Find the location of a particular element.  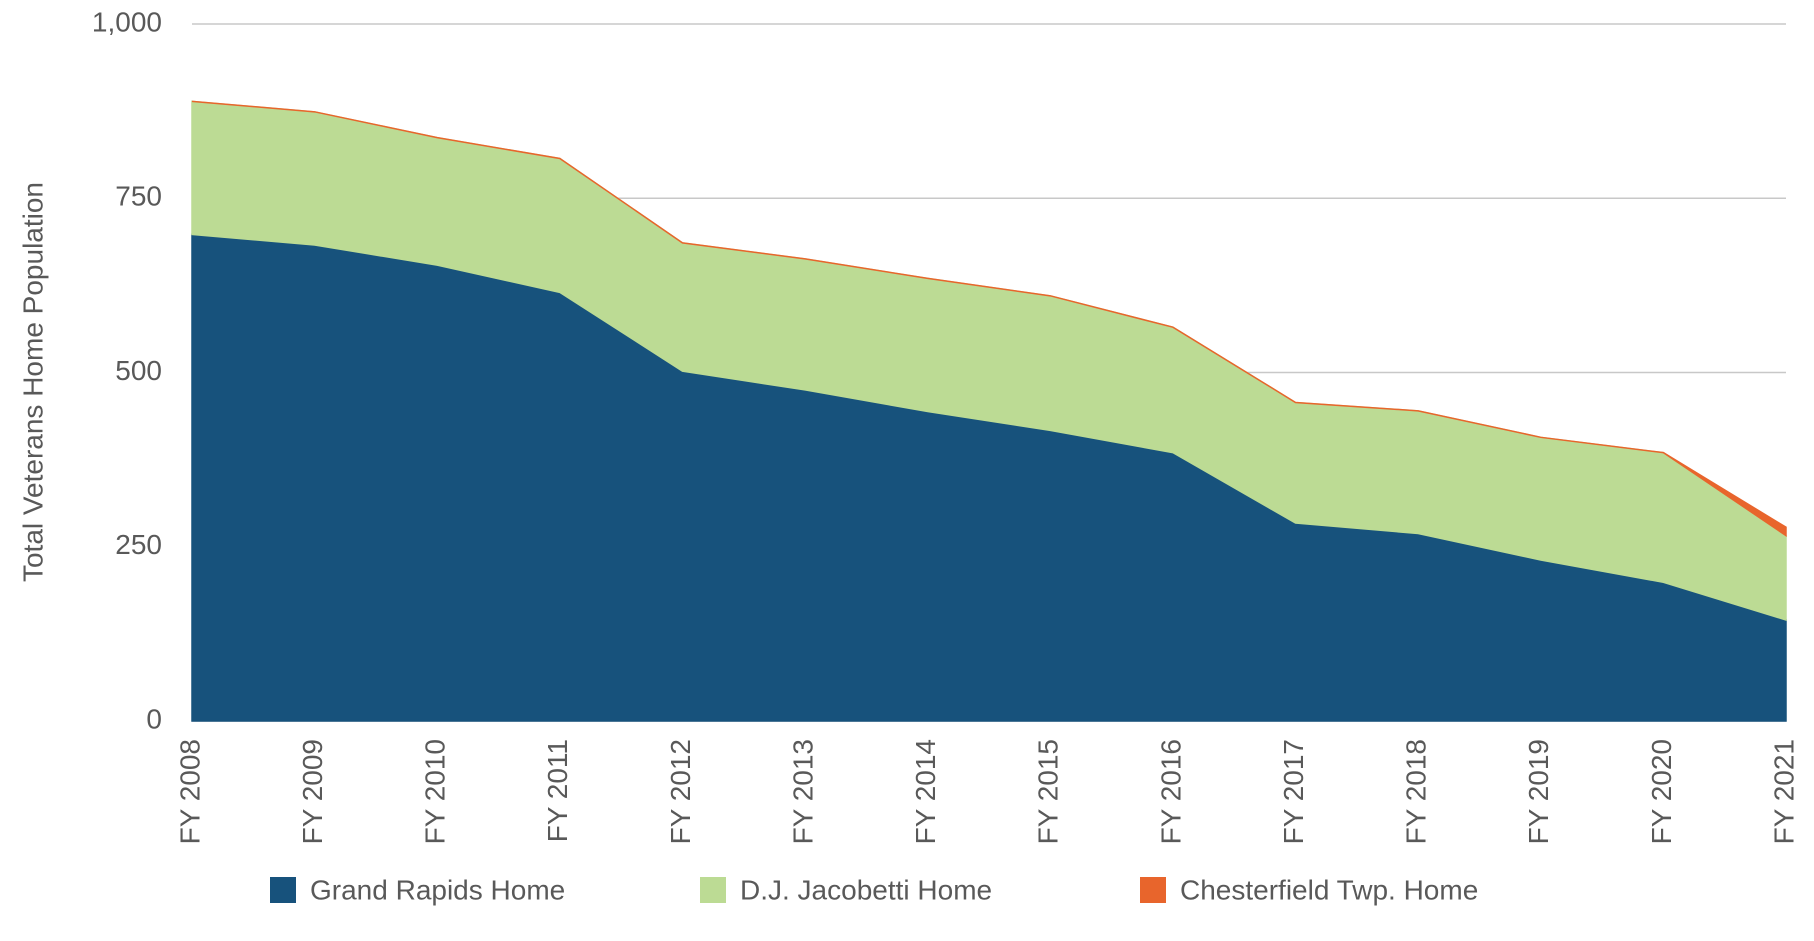

x-tick-label: FY 2013 is located at coordinates (802, 791).